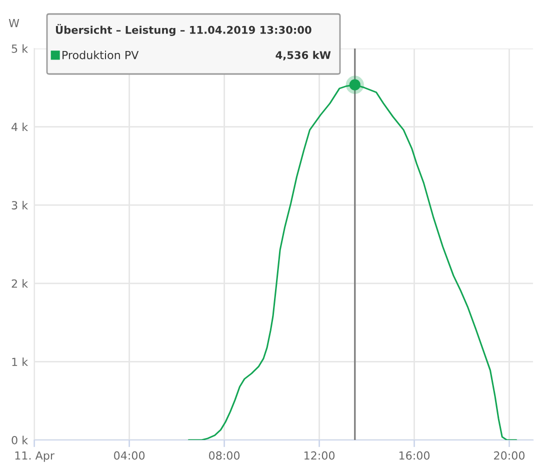 Image resolution: width=534 pixels, height=467 pixels. Describe the element at coordinates (20, 283) in the screenshot. I see `y-tick-label: 2 k` at that location.